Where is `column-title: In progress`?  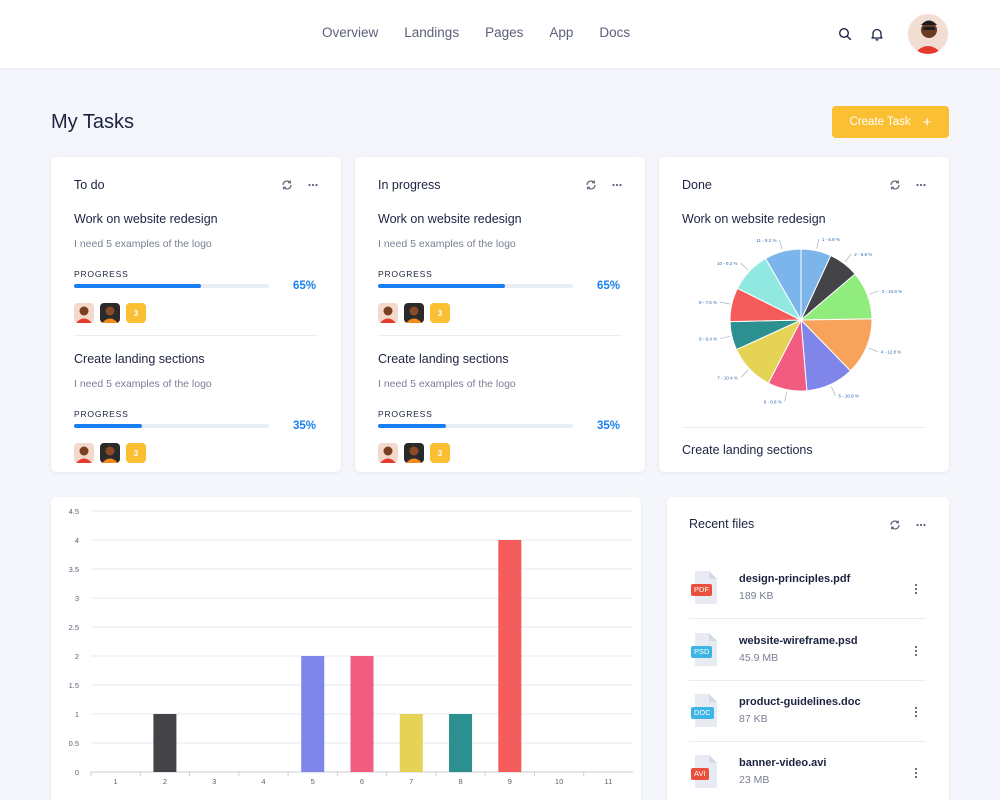 column-title: In progress is located at coordinates (409, 185).